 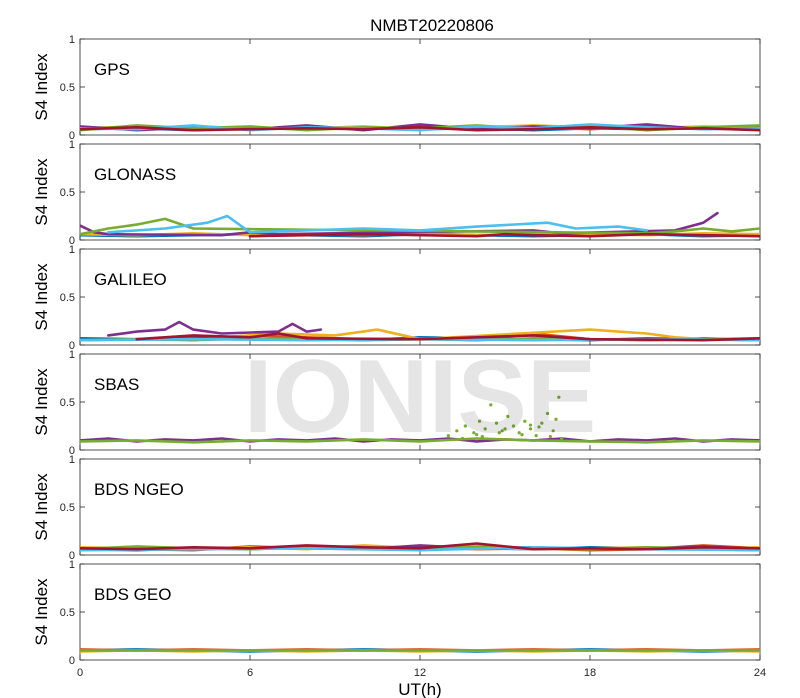 What do you see at coordinates (132, 594) in the screenshot?
I see `panel-label: BDS GEO` at bounding box center [132, 594].